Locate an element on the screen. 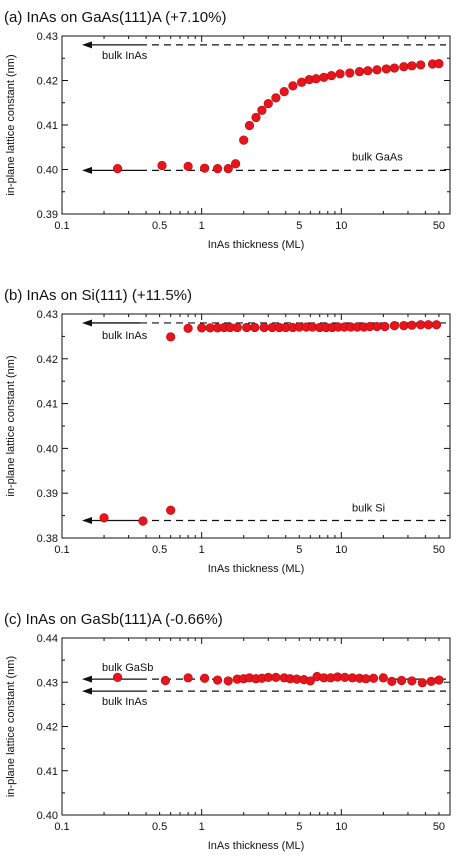 The height and width of the screenshot is (861, 460). y-tick-label: 0.38 is located at coordinates (47, 539).